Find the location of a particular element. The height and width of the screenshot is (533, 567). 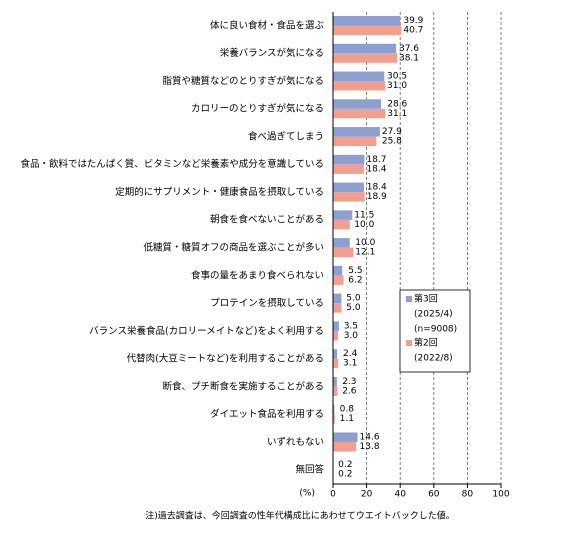

value-label: 0.8 is located at coordinates (347, 410).